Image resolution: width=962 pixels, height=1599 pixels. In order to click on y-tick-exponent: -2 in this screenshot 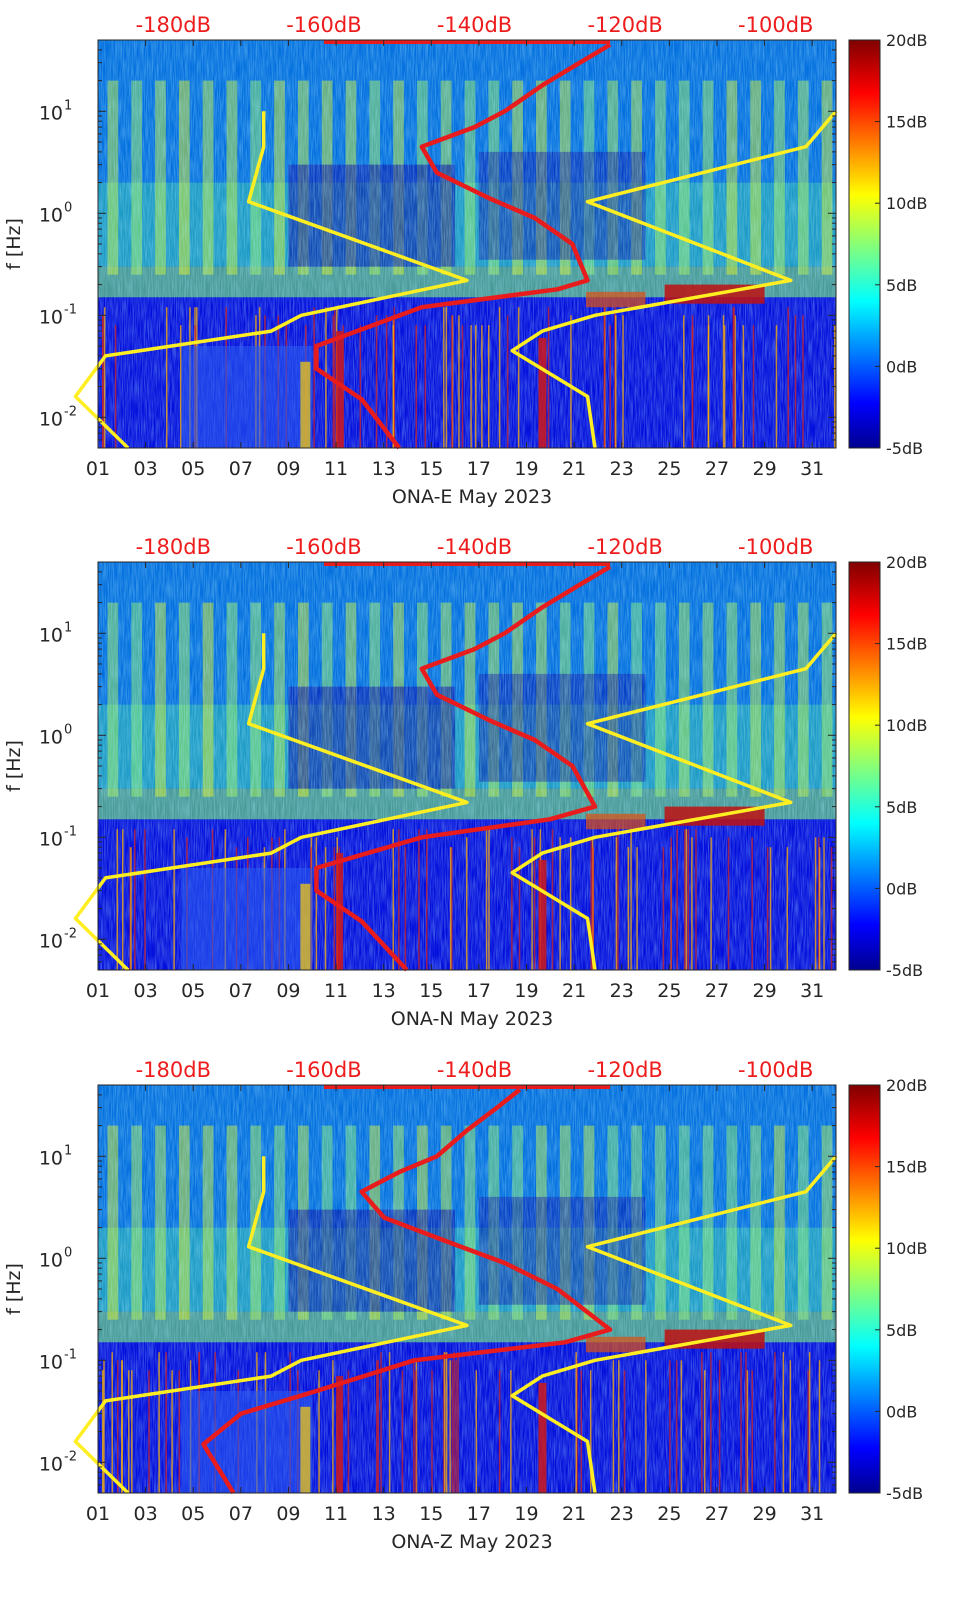, I will do `click(70, 1456)`.